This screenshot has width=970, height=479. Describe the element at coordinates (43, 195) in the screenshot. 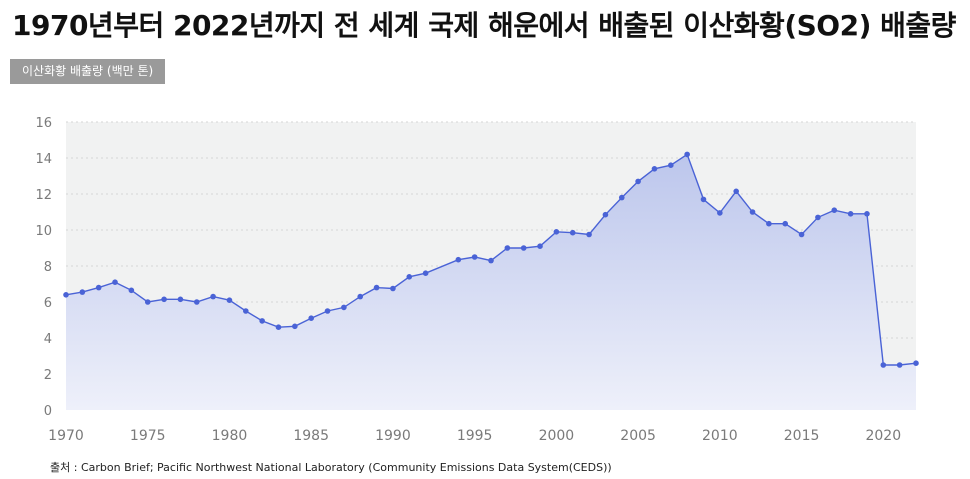

I see `y-tick-label: 12` at that location.